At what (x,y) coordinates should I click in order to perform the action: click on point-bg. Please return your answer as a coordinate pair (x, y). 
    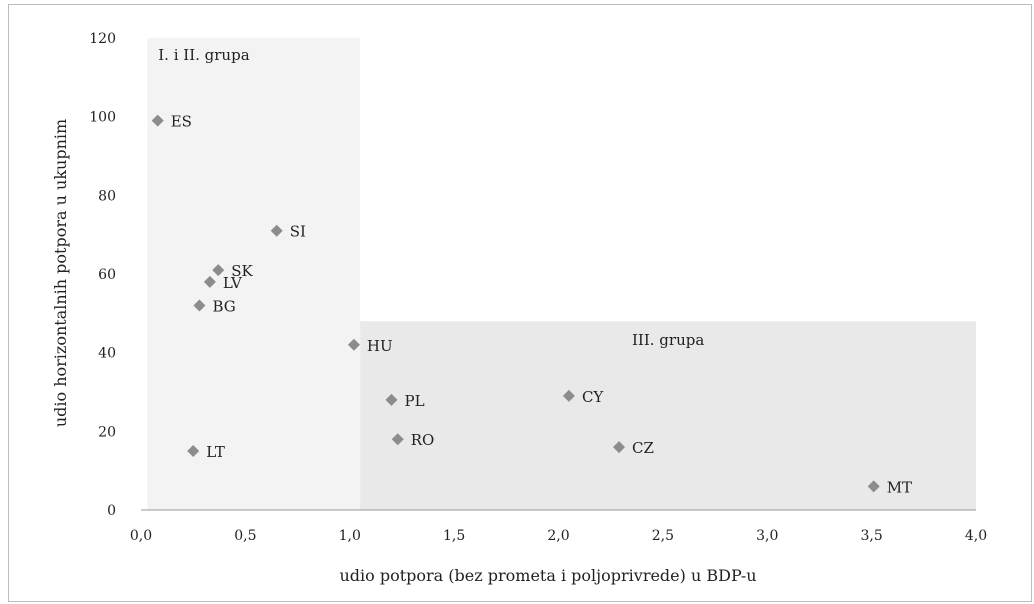
    Looking at the image, I should click on (199, 305).